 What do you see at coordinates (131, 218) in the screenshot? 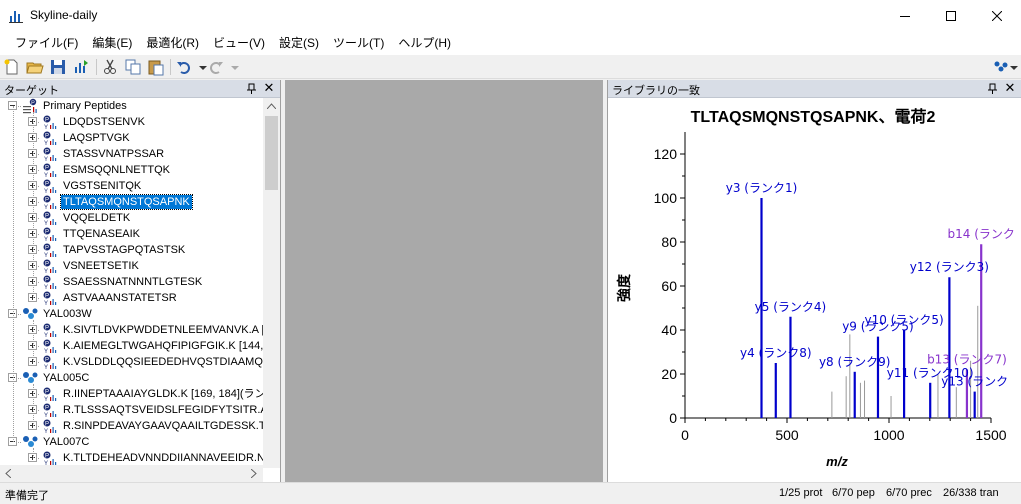
I see `tree-peptide-row: P Y VQQELDETK` at bounding box center [131, 218].